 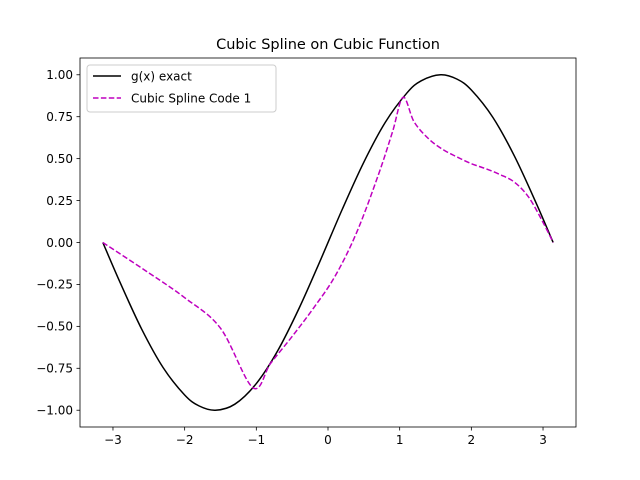 What do you see at coordinates (185, 440) in the screenshot?
I see `x-tick-label: −2` at bounding box center [185, 440].